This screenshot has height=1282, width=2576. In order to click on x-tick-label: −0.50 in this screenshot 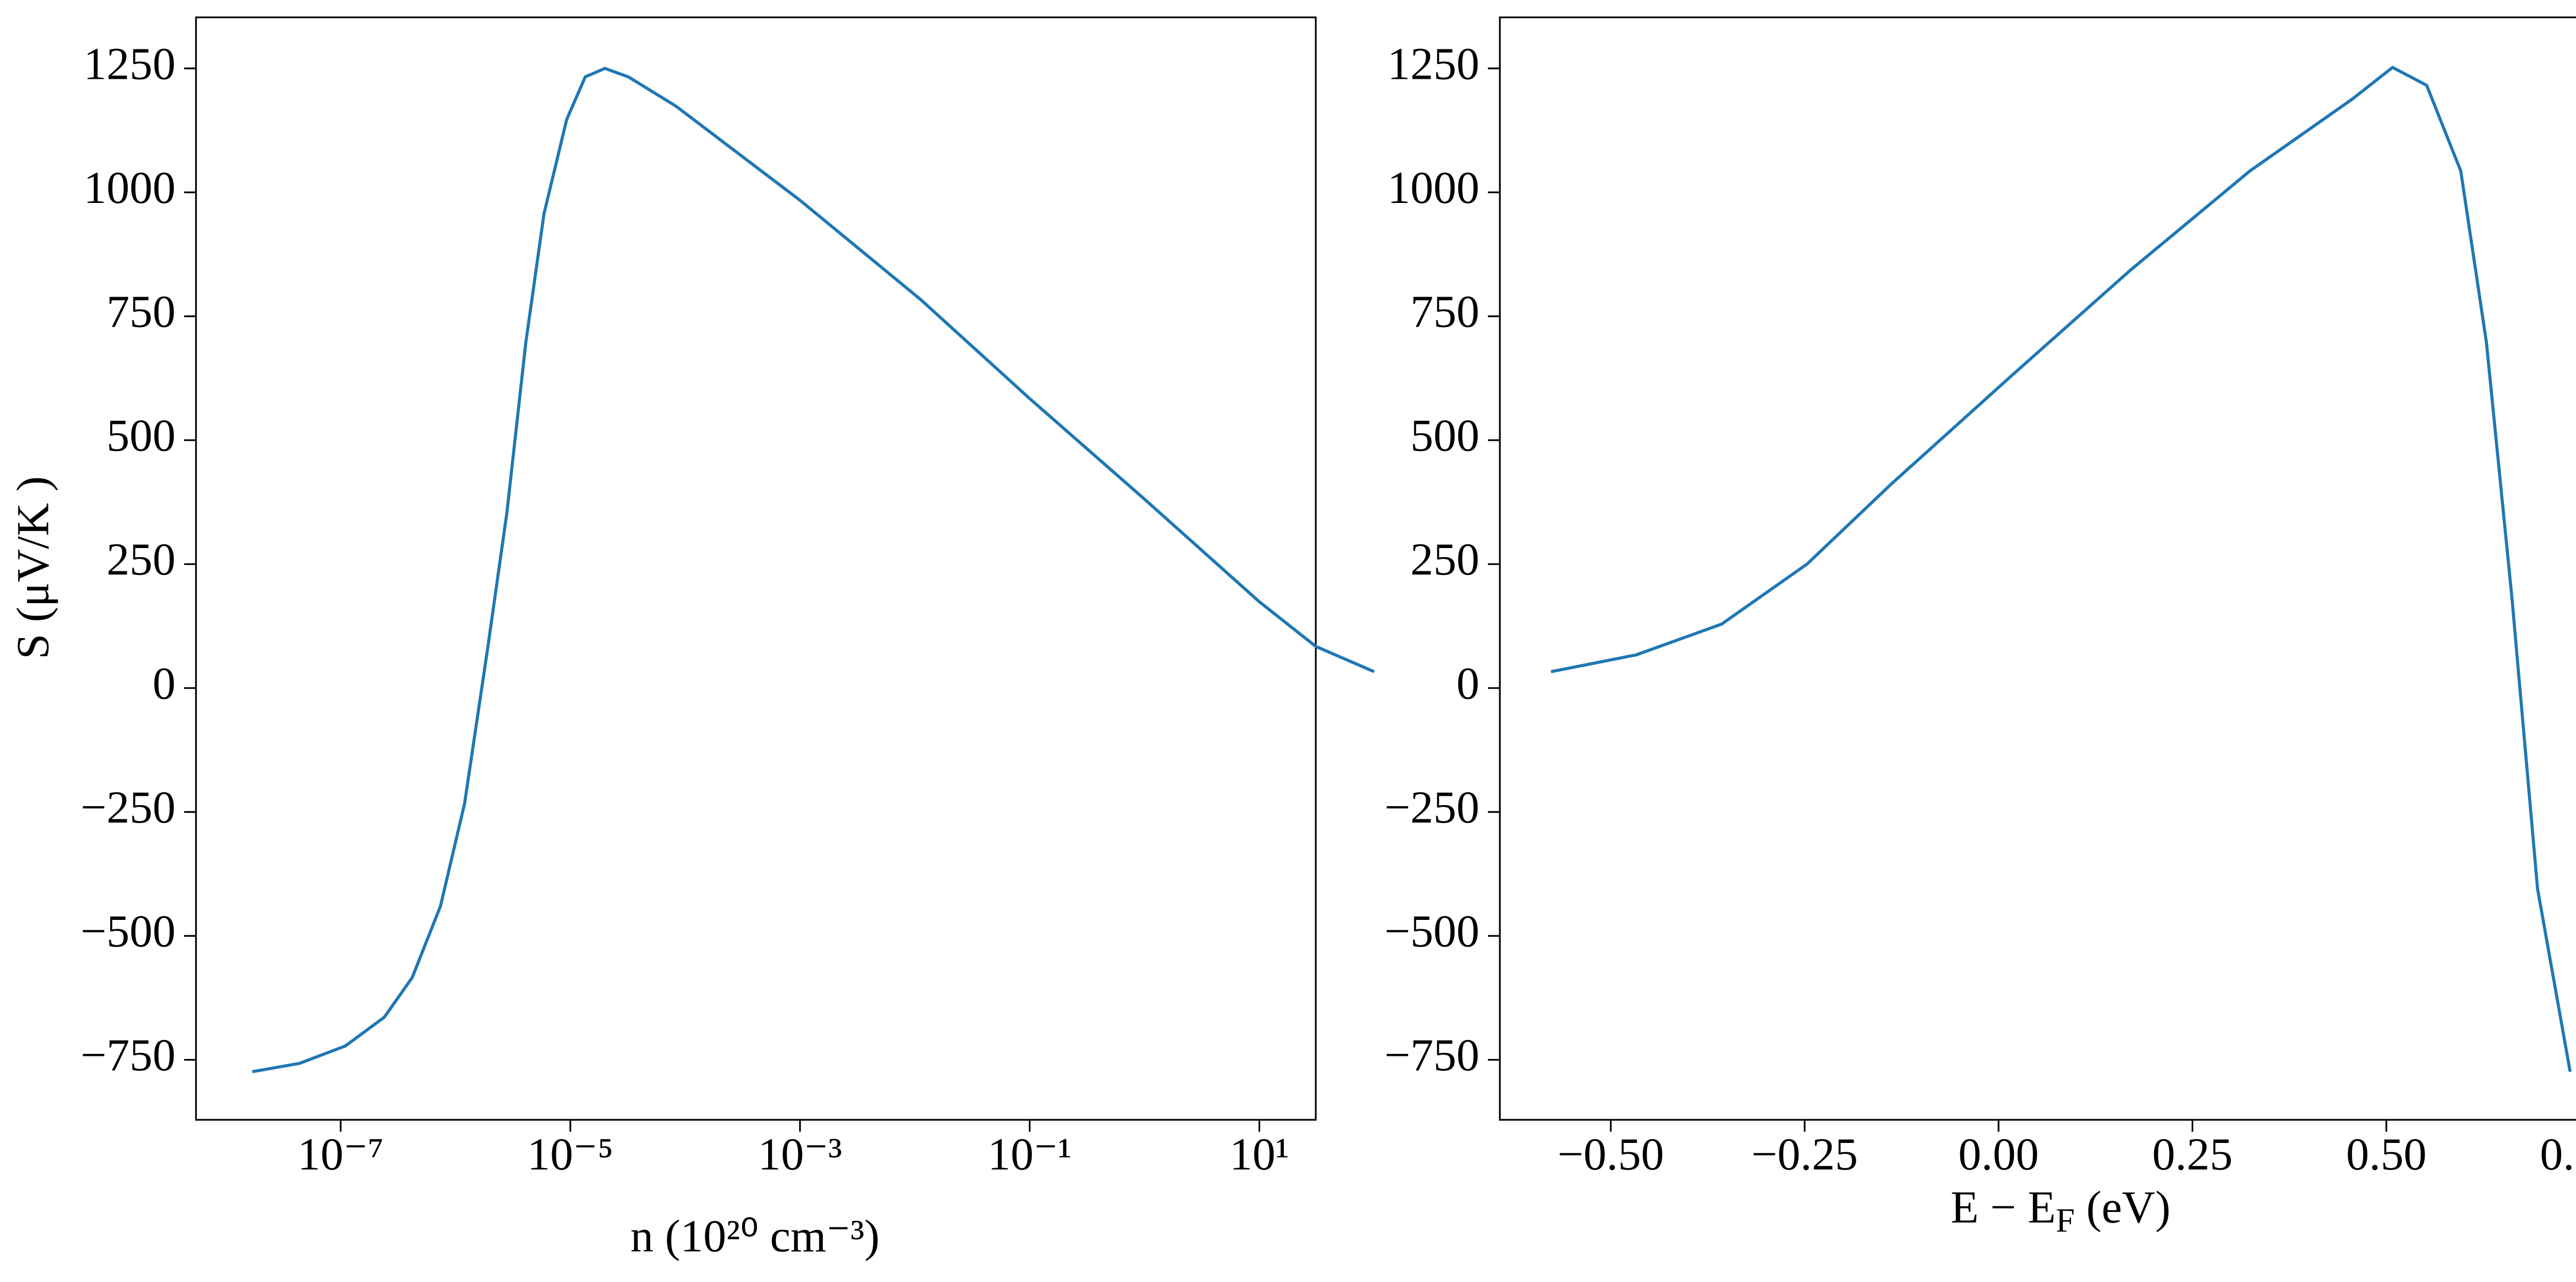, I will do `click(1610, 1154)`.